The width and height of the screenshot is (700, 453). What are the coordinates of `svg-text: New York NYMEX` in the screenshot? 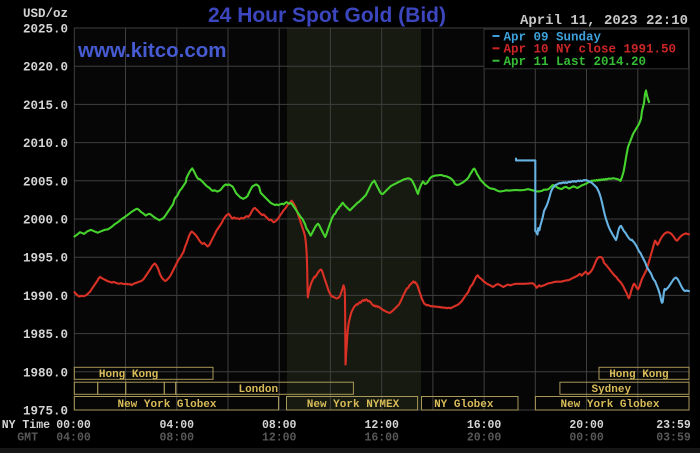 It's located at (353, 405).